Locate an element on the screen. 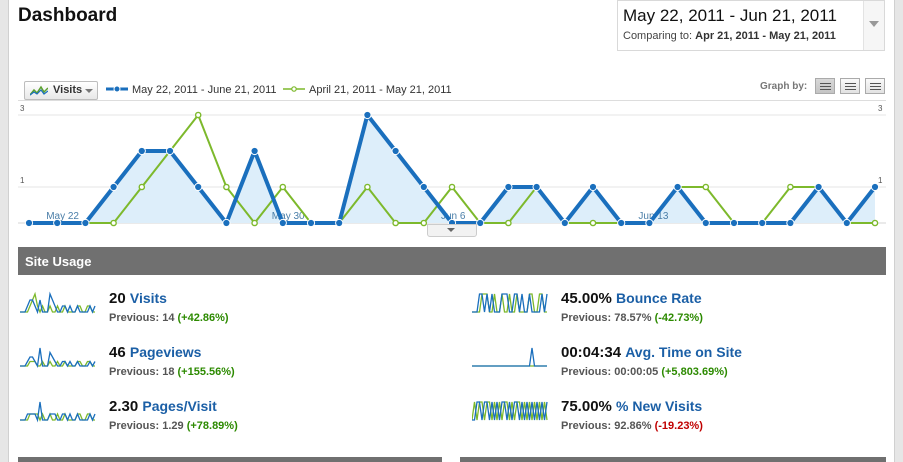  graph-by-month-button is located at coordinates (875, 86).